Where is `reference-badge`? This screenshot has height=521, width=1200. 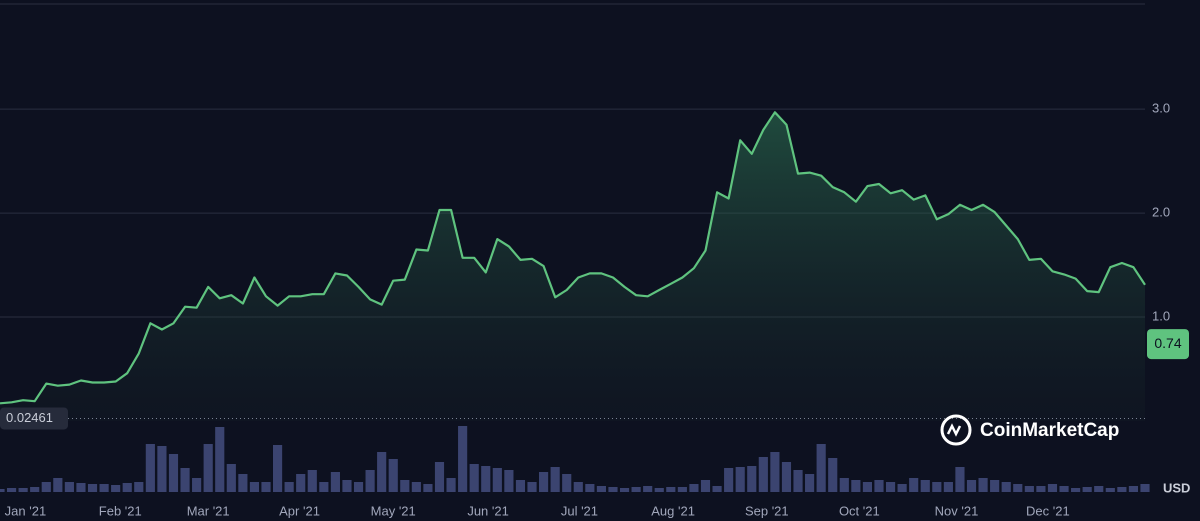
reference-badge is located at coordinates (34, 418).